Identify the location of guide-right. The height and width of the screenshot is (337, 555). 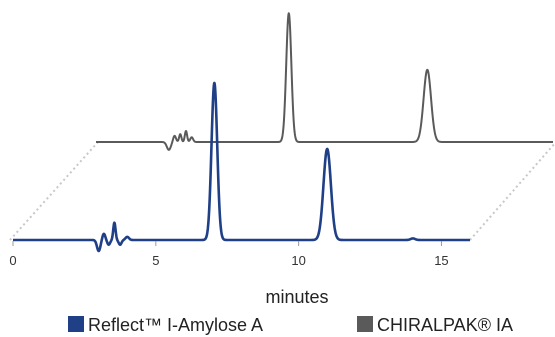
(512, 191).